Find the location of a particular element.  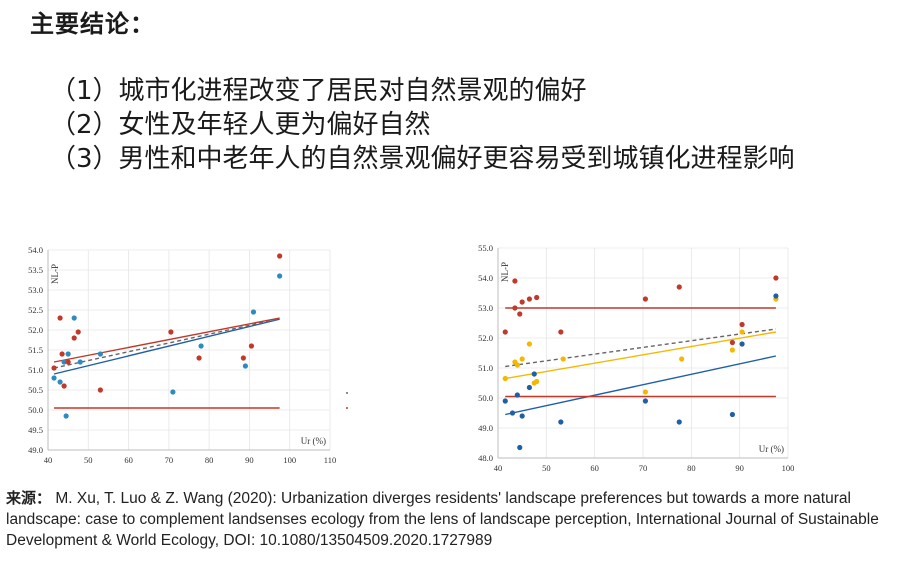

y-tick-label: 55.0 is located at coordinates (485, 248).